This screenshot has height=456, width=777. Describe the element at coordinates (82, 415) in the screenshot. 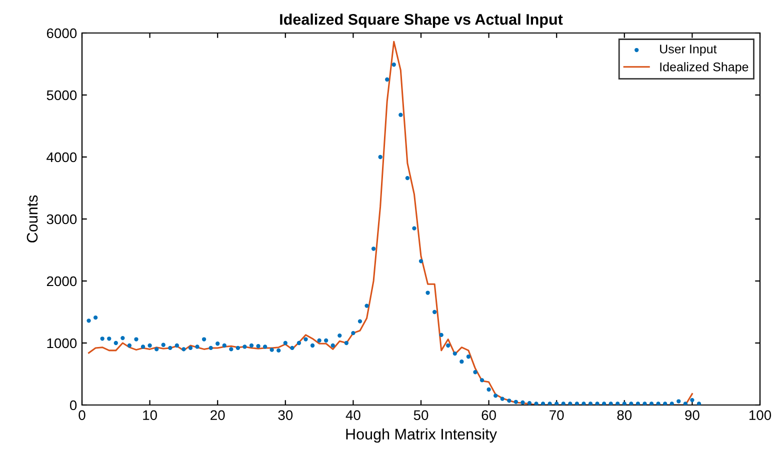

I see `x-tick-label: 0` at that location.